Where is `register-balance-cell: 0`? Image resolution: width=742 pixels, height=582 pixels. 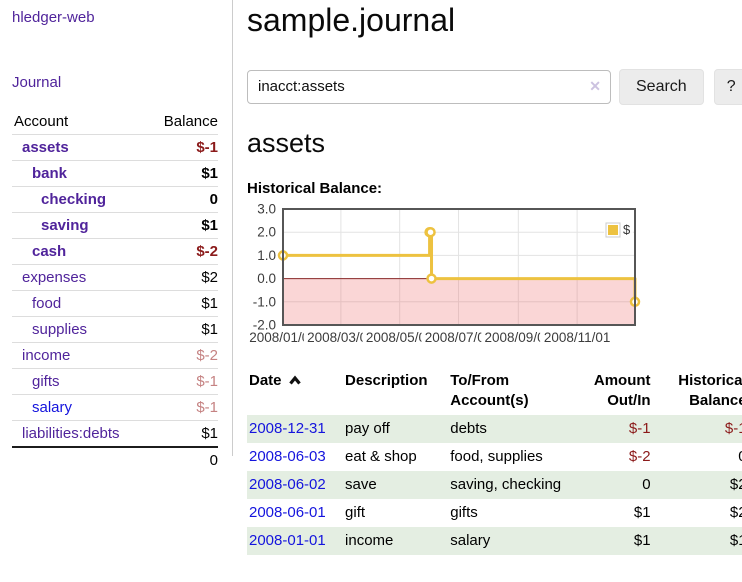
register-balance-cell: 0 is located at coordinates (697, 457).